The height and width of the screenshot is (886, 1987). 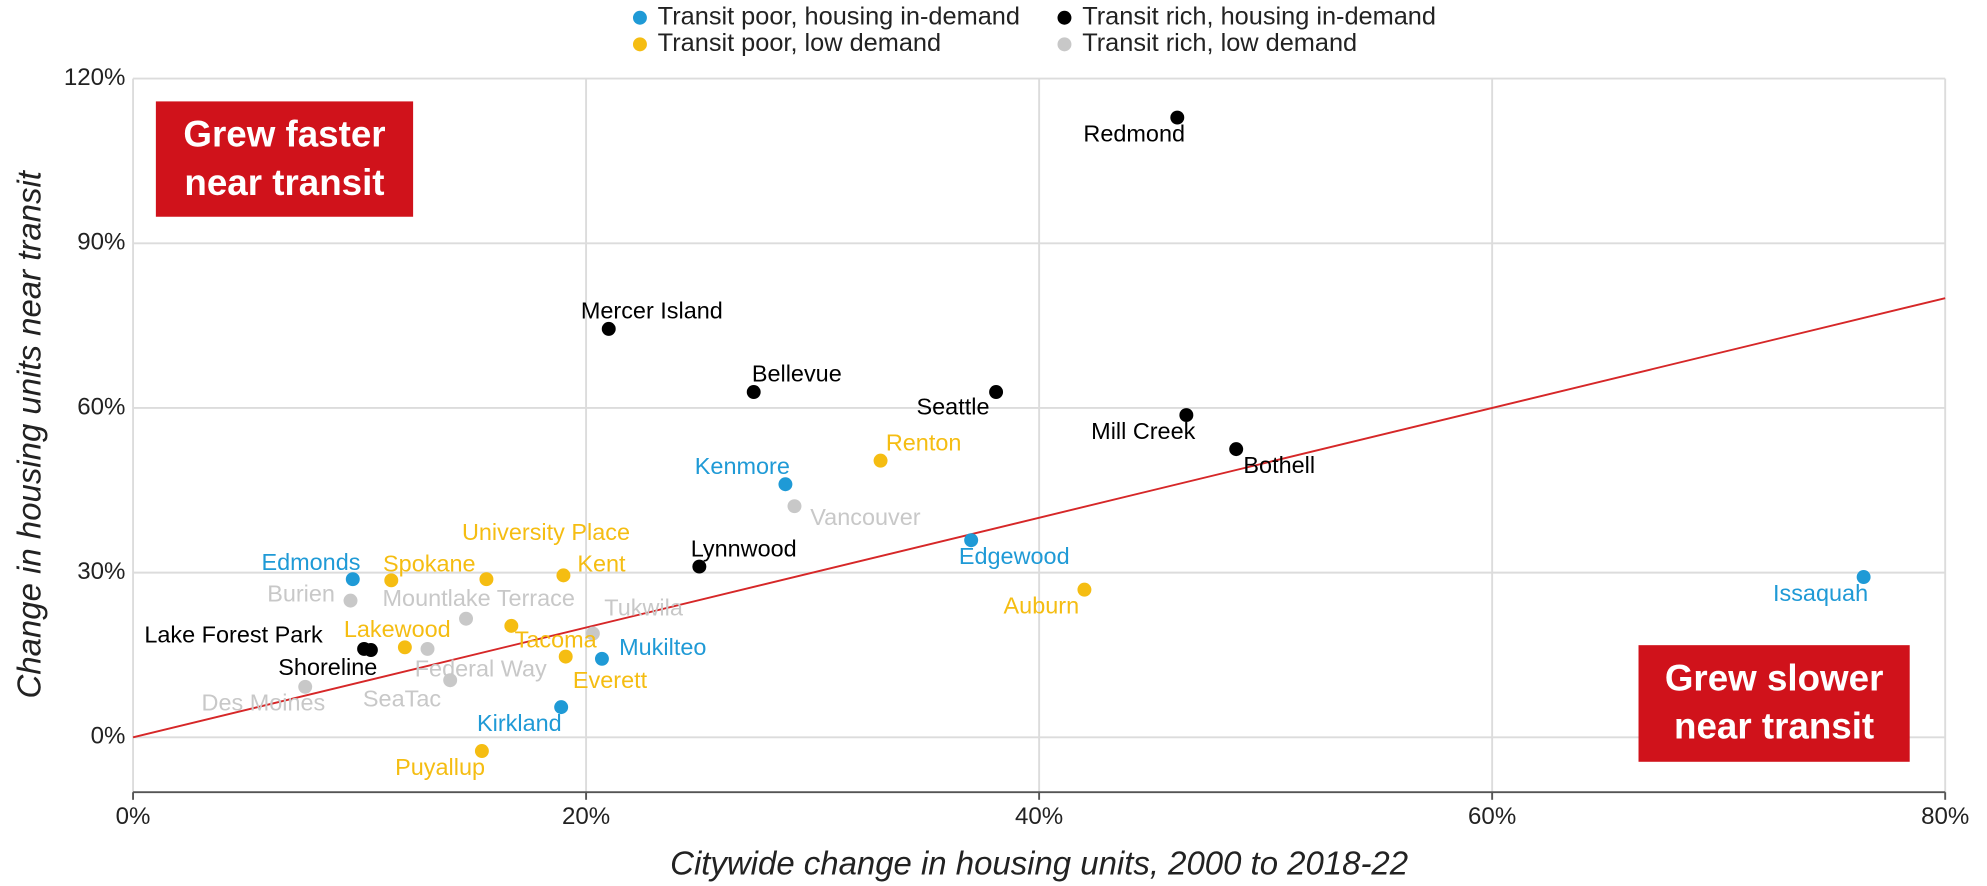 What do you see at coordinates (519, 723) in the screenshot?
I see `point-label: Kirkland` at bounding box center [519, 723].